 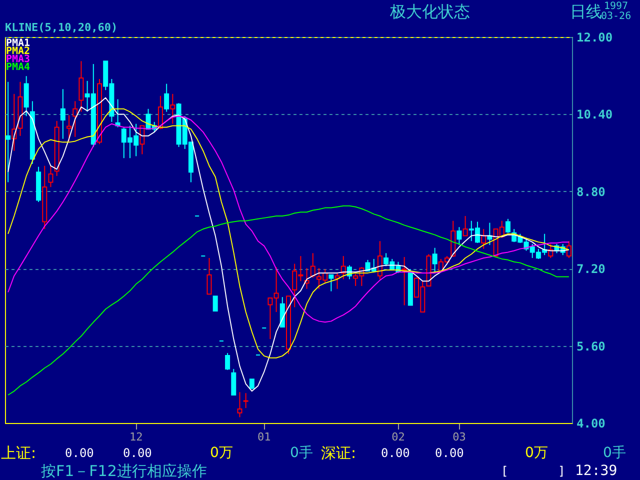 I want to click on y-tick-label: 8.80, so click(x=591, y=191).